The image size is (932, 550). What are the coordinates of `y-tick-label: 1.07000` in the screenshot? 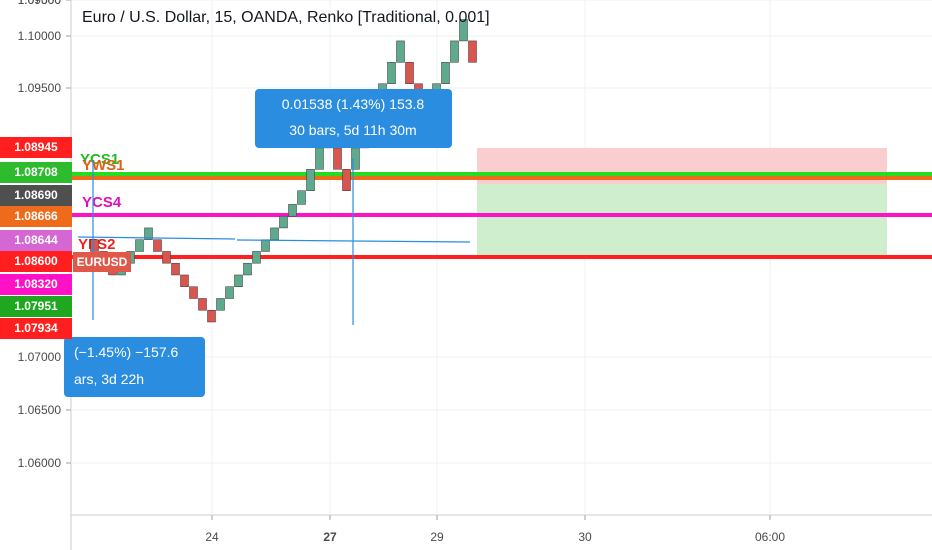 It's located at (40, 357).